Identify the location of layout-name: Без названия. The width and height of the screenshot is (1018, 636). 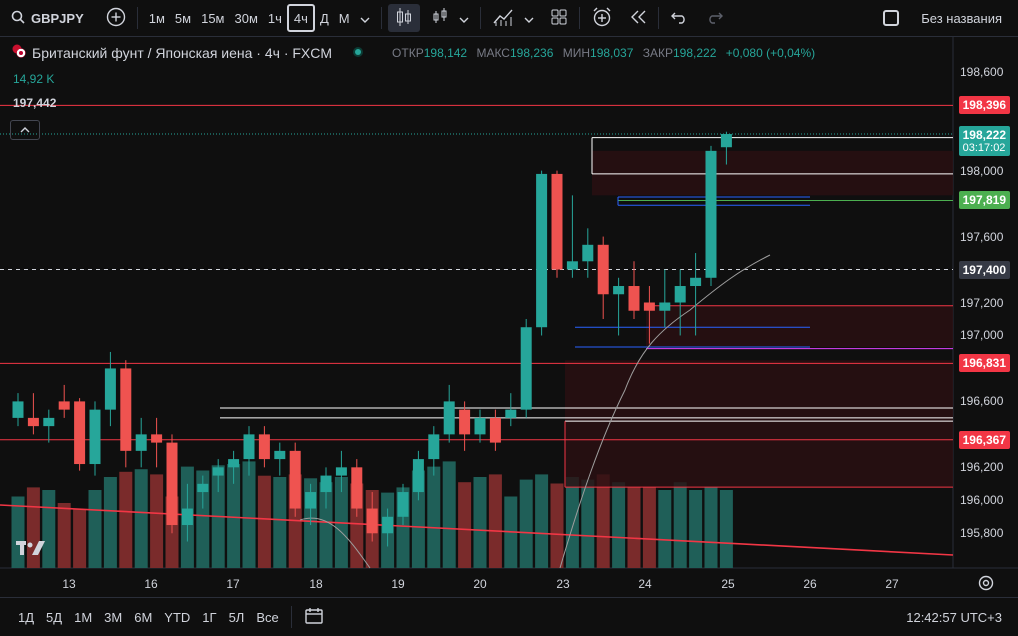
(961, 18).